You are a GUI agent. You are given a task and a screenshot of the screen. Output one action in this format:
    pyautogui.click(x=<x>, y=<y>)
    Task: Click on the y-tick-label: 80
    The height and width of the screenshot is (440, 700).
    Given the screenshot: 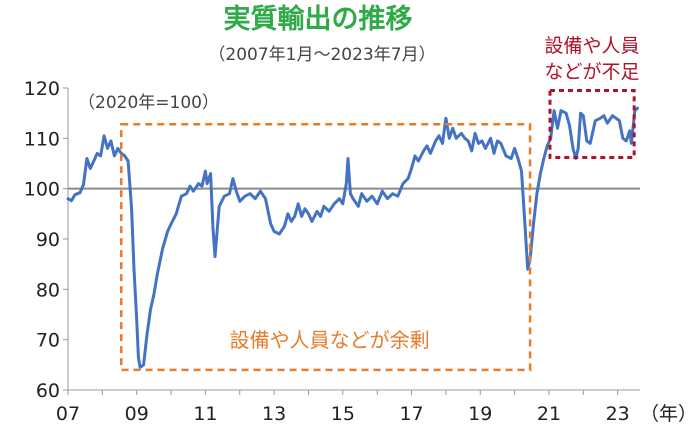 What is the action you would take?
    pyautogui.click(x=48, y=290)
    